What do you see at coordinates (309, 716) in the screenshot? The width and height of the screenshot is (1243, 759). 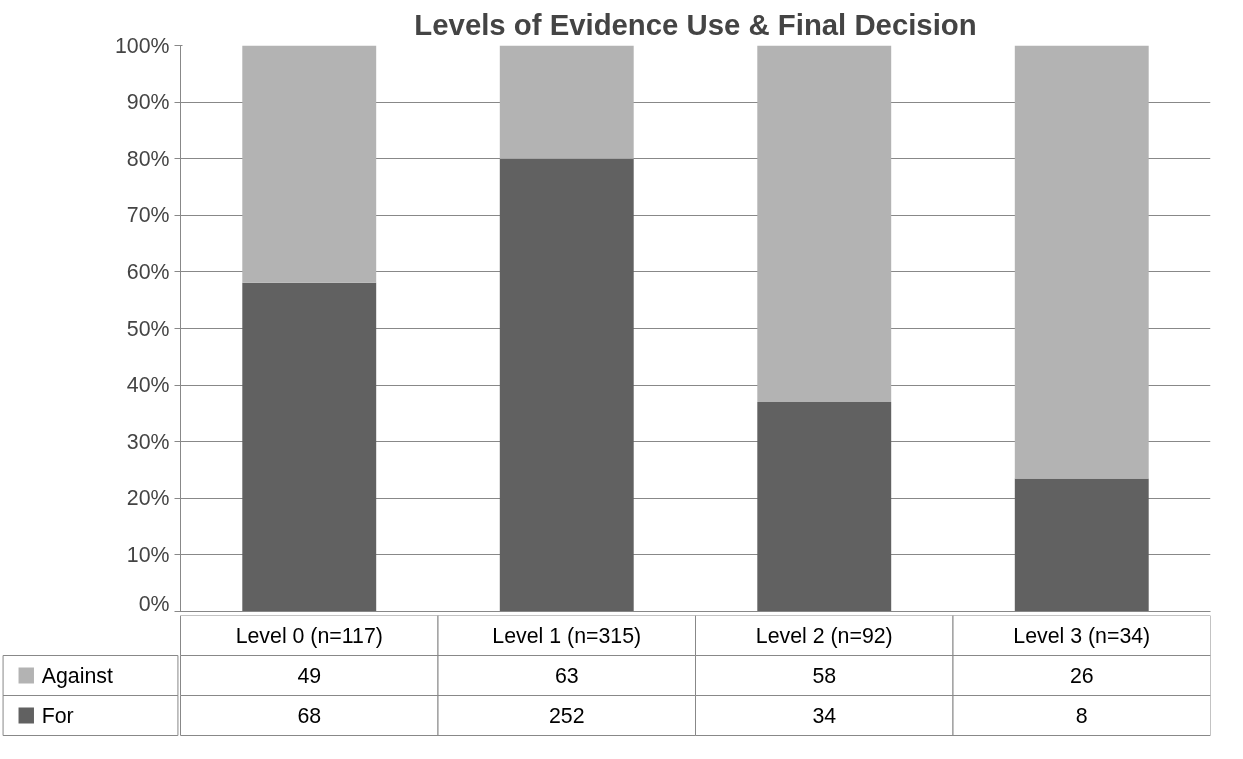 I see `text: 68` at bounding box center [309, 716].